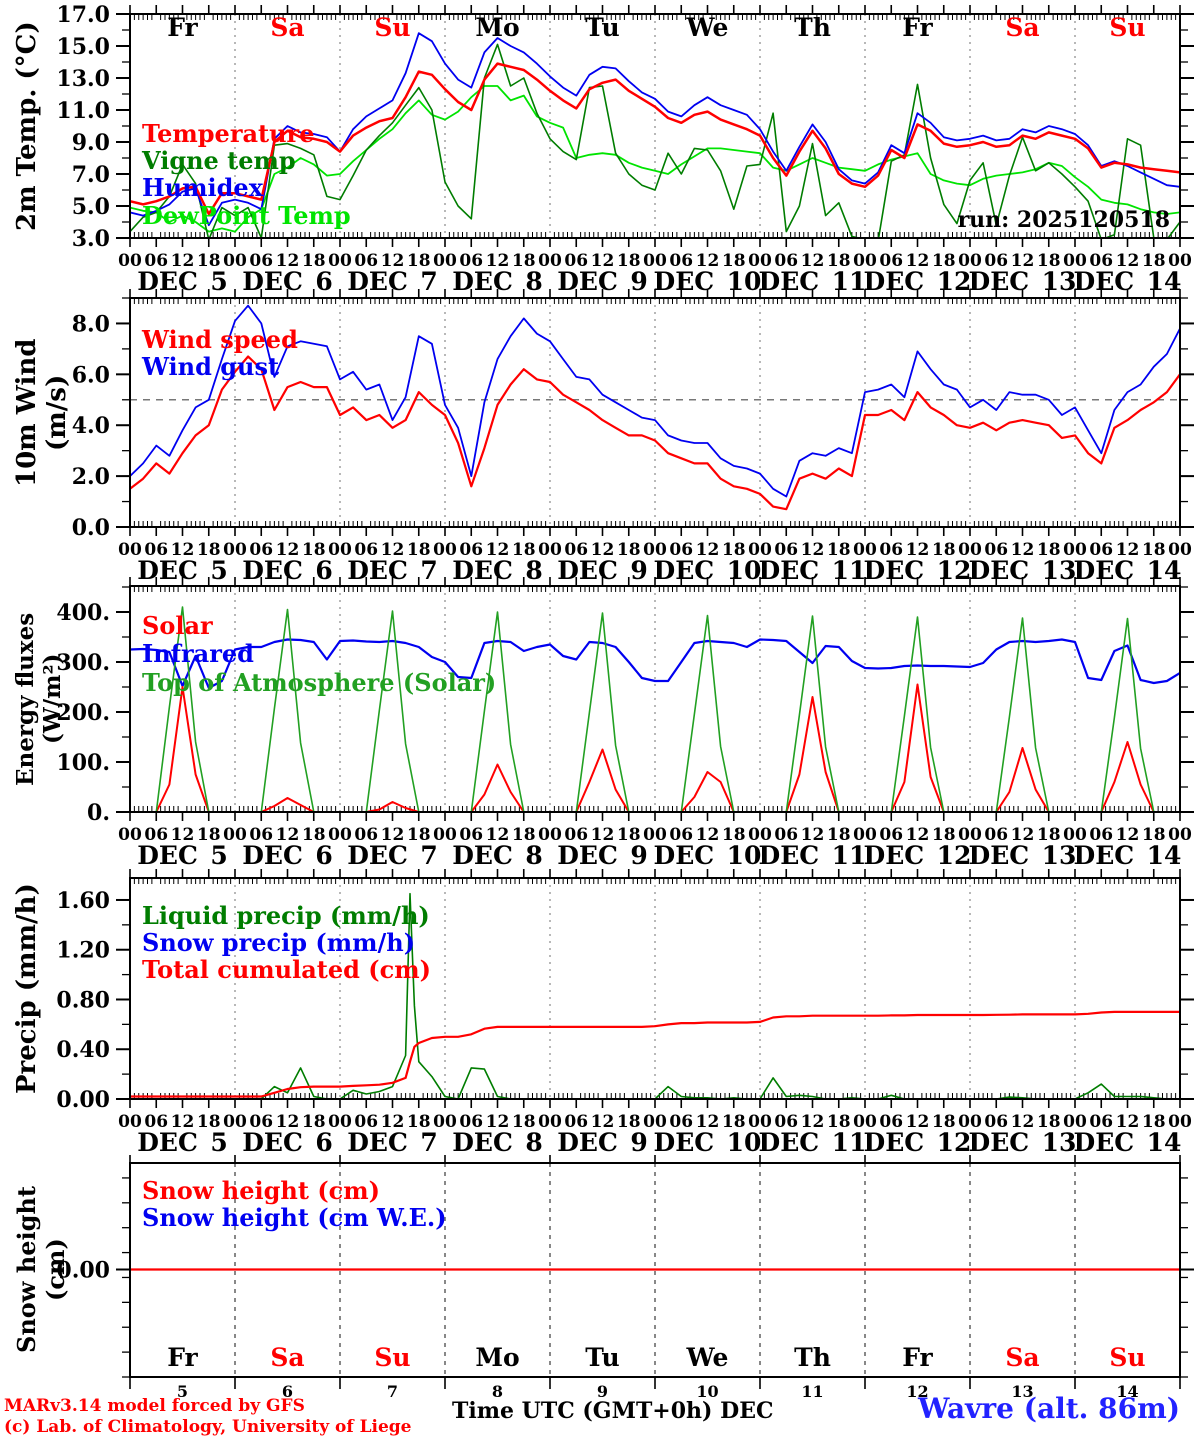  What do you see at coordinates (220, 339) in the screenshot?
I see `legend-wind-speed: Wind speed` at bounding box center [220, 339].